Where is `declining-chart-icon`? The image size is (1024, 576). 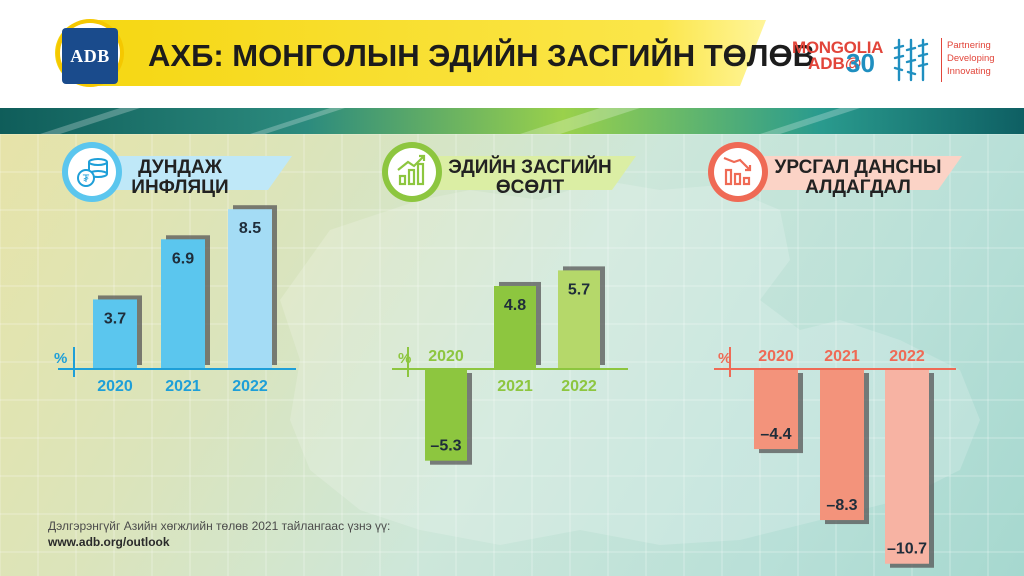
declining-chart-icon is located at coordinates (737, 171).